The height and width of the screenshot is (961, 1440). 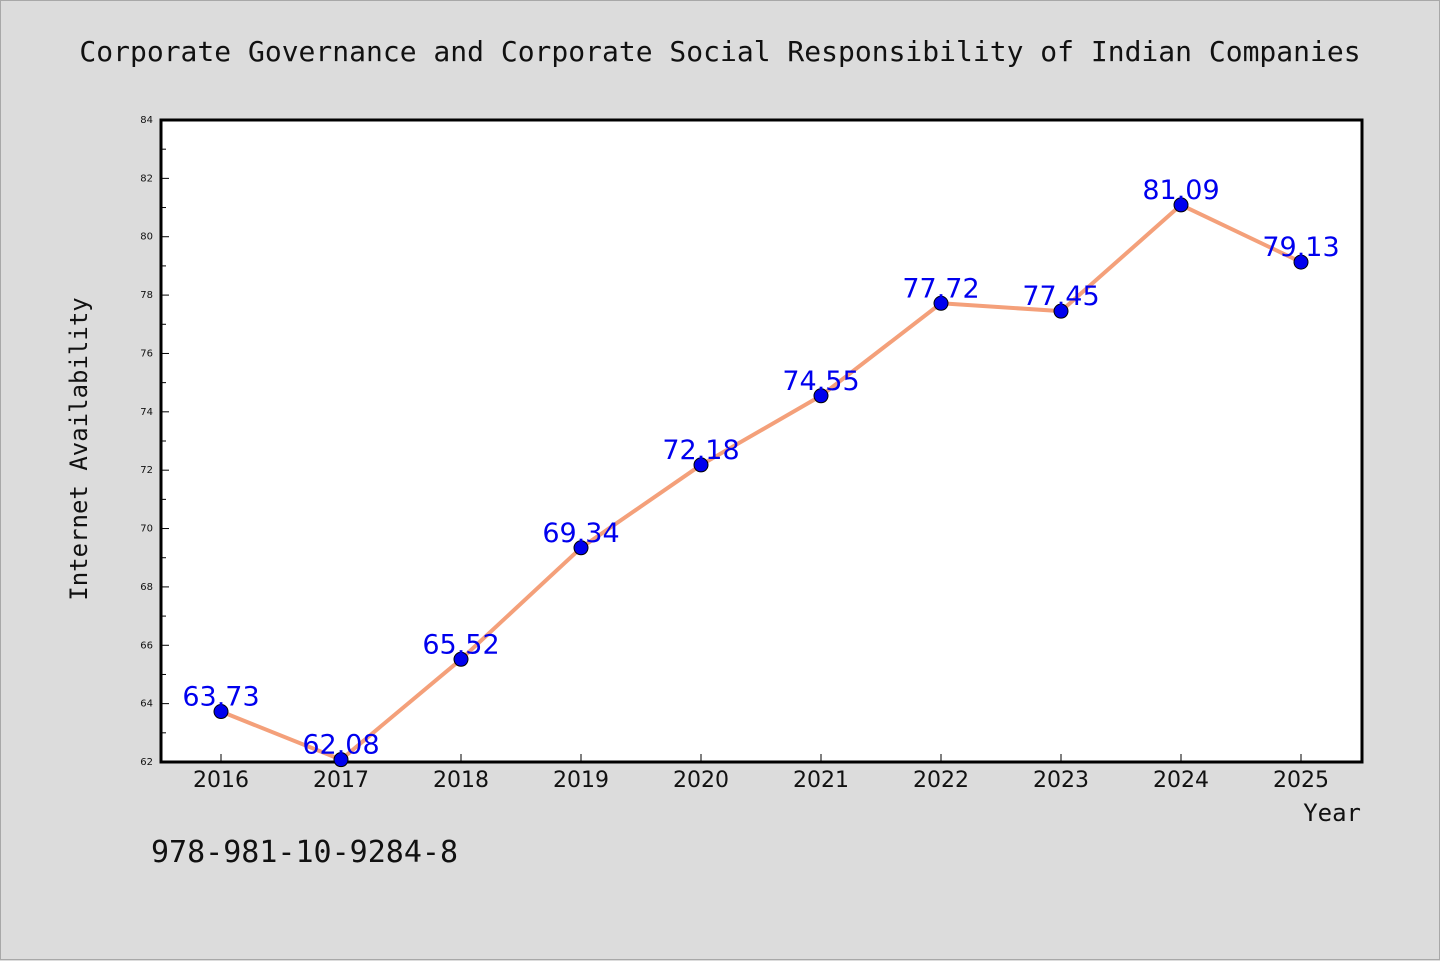 I want to click on y-axis-label: Internet Availability, so click(x=79, y=448).